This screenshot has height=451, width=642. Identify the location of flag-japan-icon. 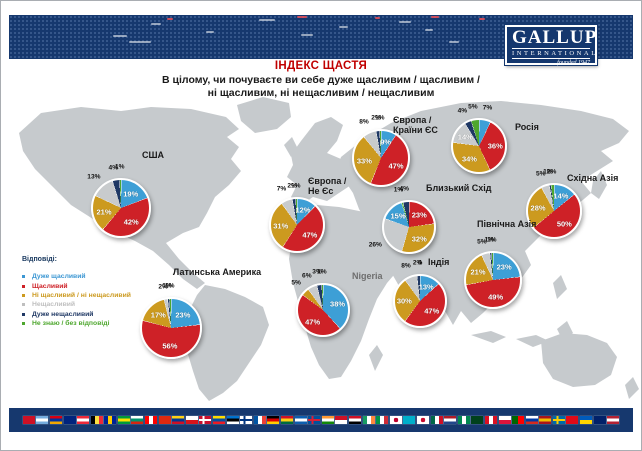
(395, 420).